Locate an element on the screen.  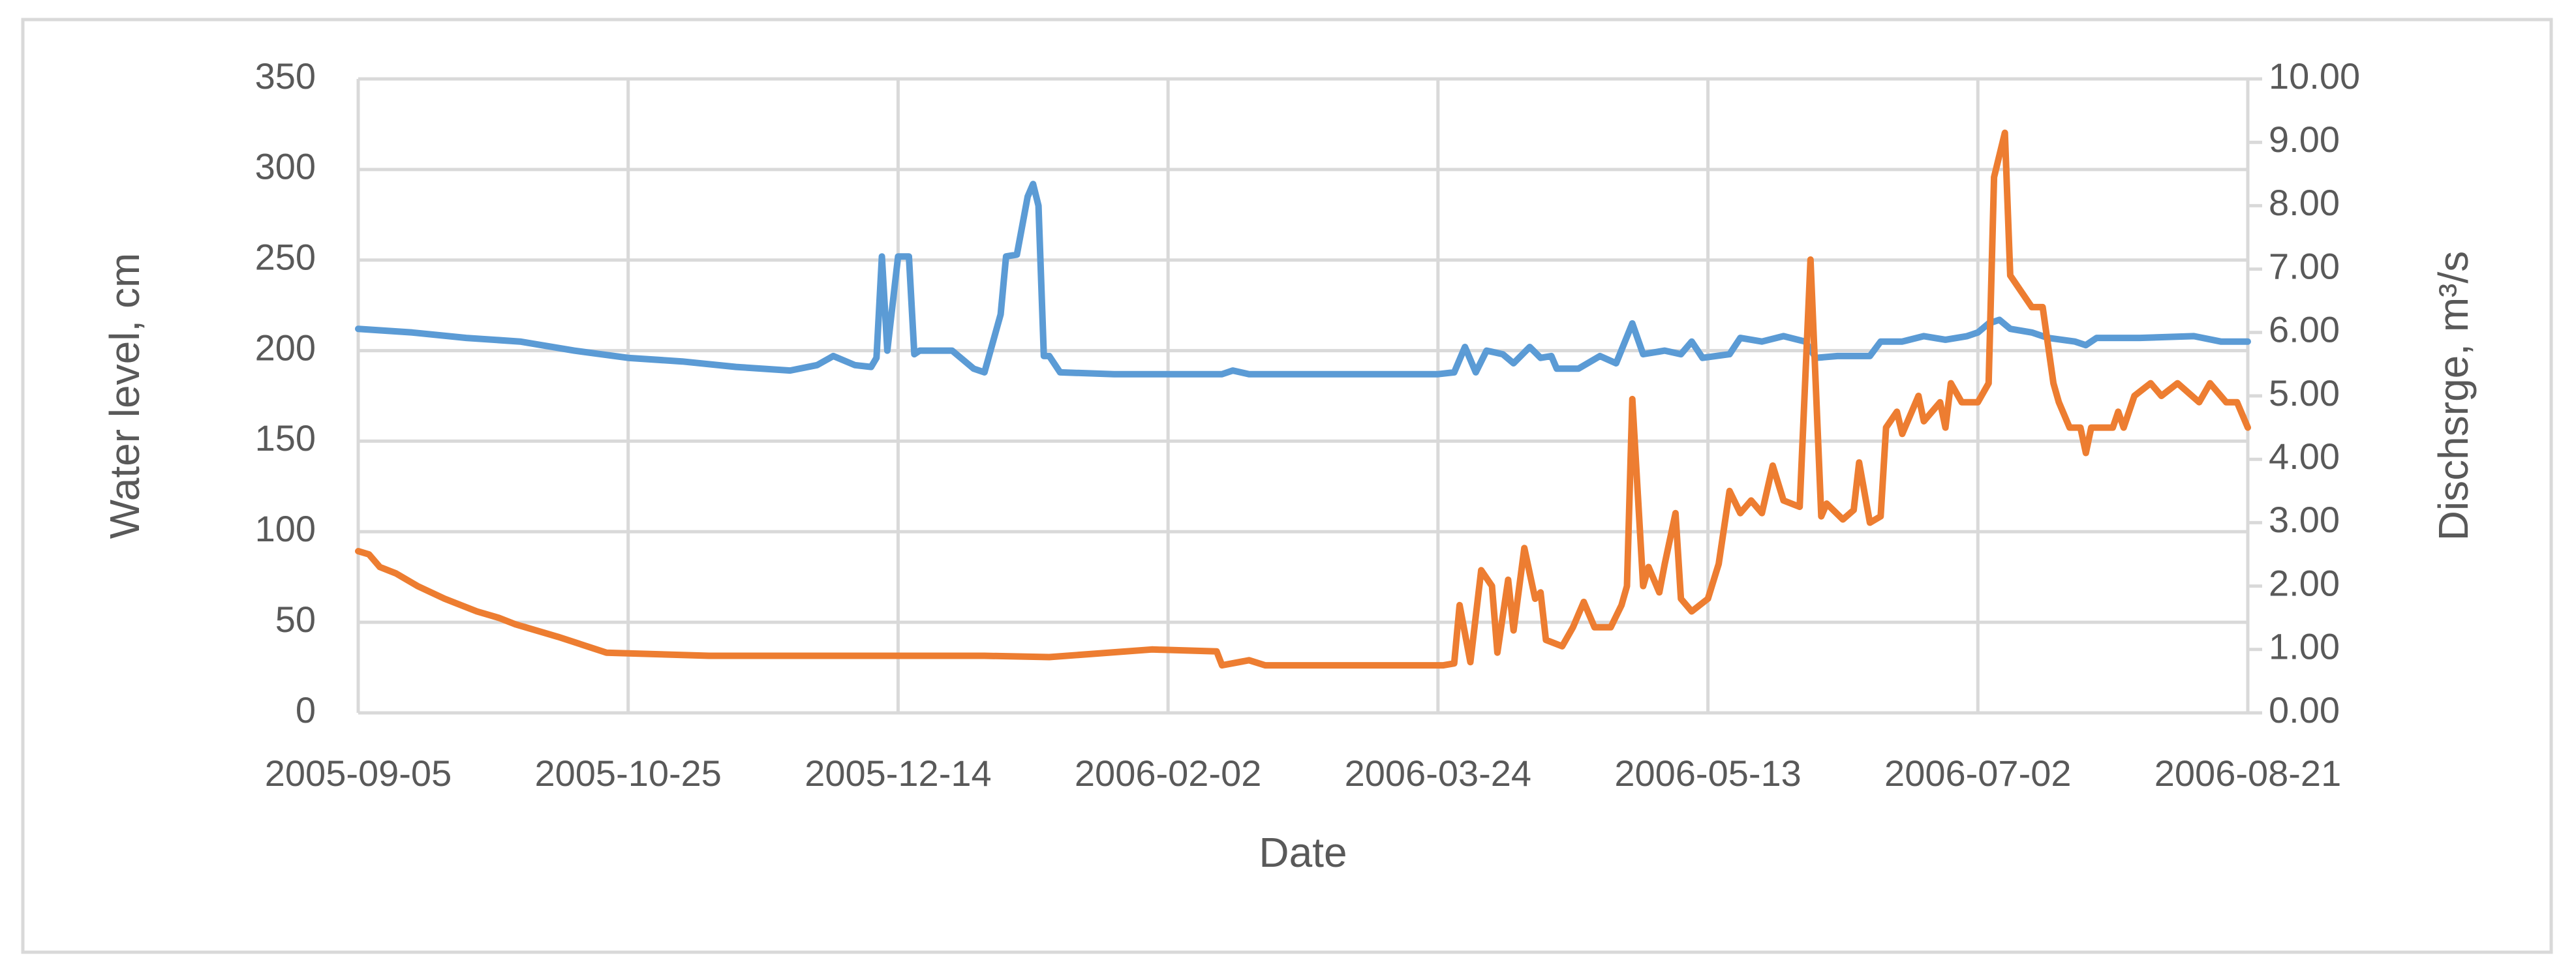
y2-tick-label: 0.00 is located at coordinates (2304, 710).